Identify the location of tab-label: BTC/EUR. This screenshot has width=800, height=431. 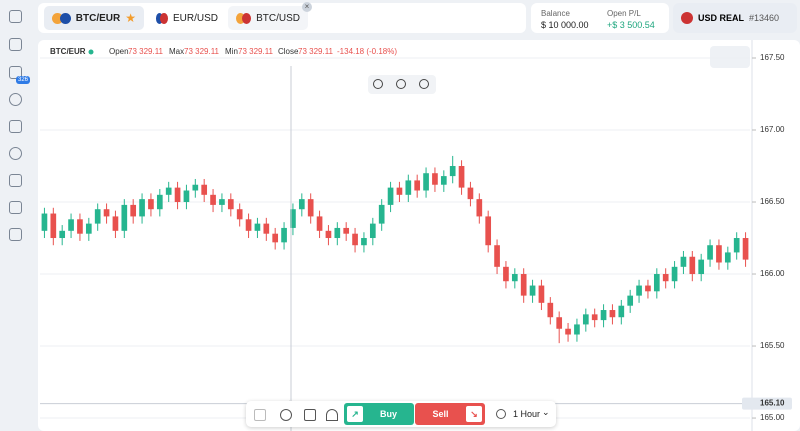
(98, 18).